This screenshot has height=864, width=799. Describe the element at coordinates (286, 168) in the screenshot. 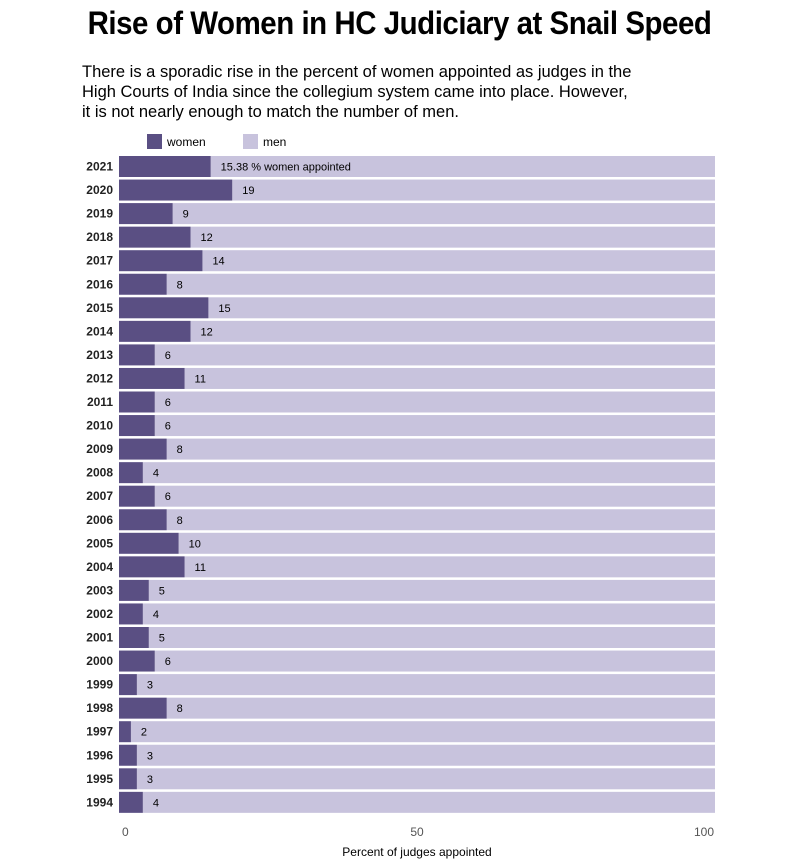

I see `data-label: 15.38 % women appointed` at that location.